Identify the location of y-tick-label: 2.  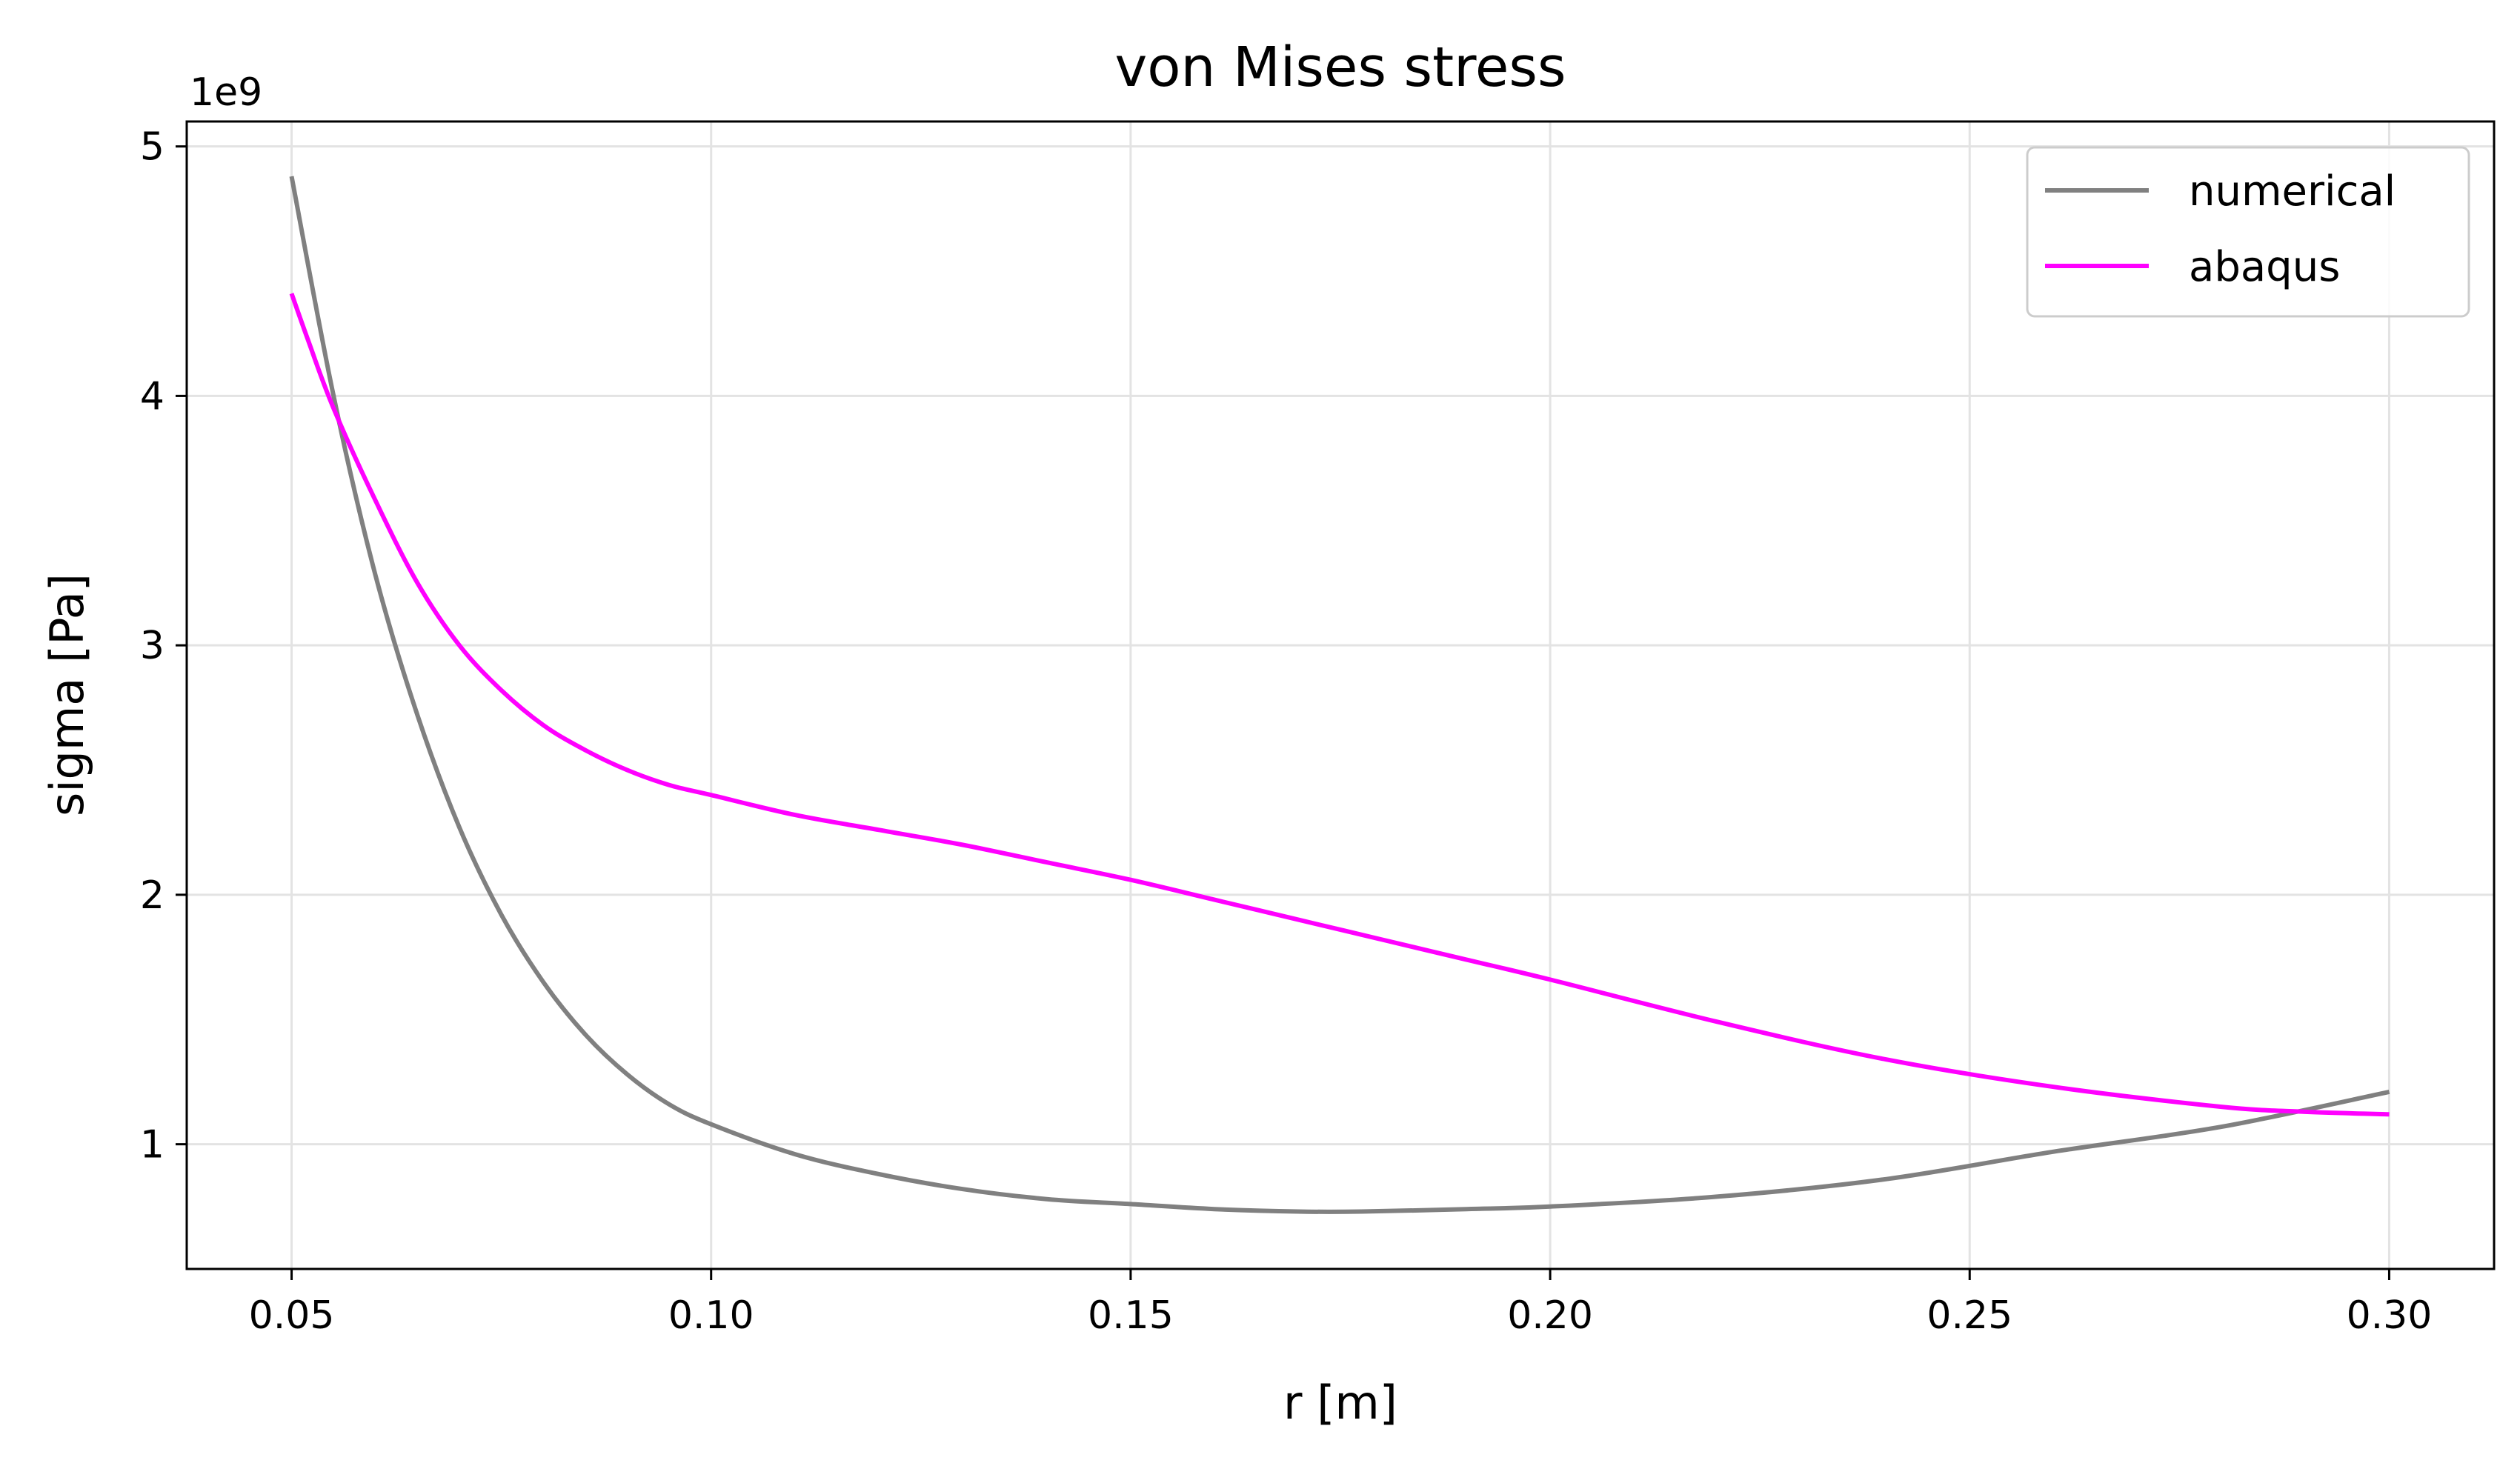
(152, 895).